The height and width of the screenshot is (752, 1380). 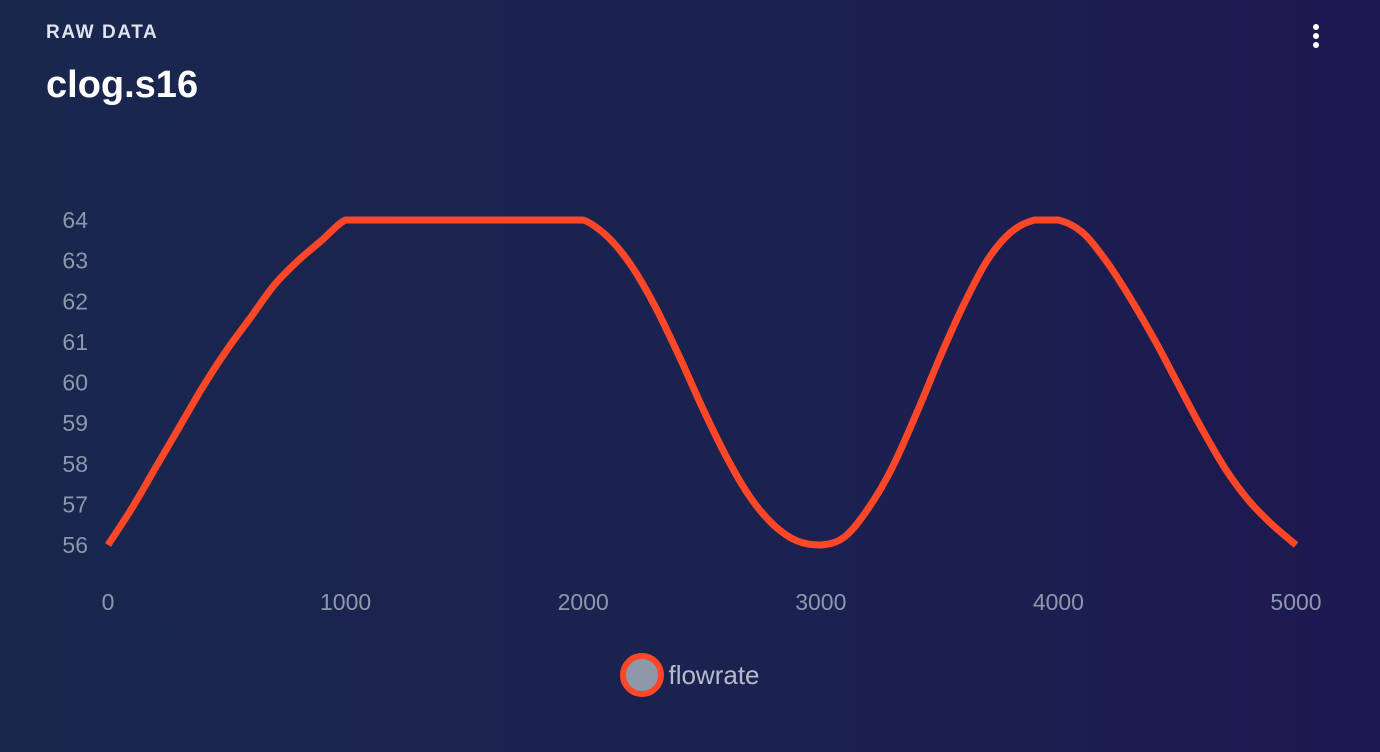 I want to click on y-tick-label: 59, so click(x=75, y=423).